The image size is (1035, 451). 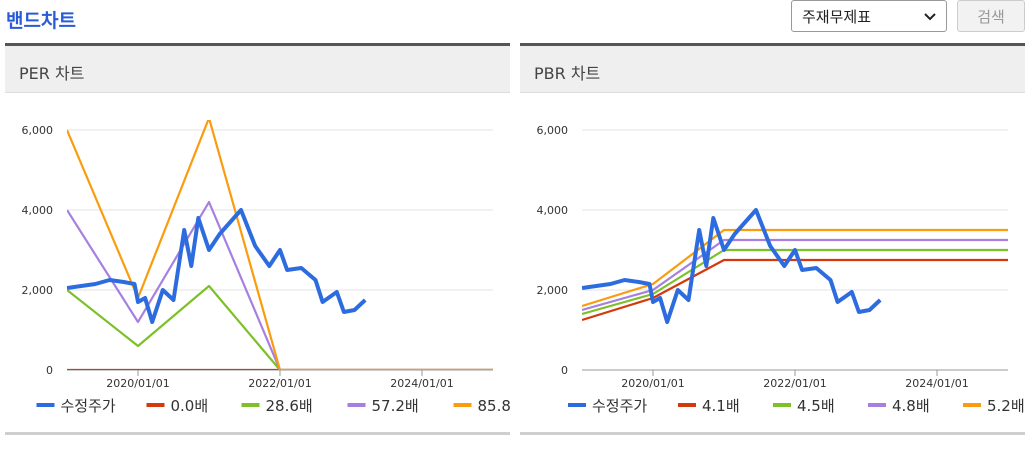 I want to click on legend-label: 4.8배, so click(x=911, y=406).